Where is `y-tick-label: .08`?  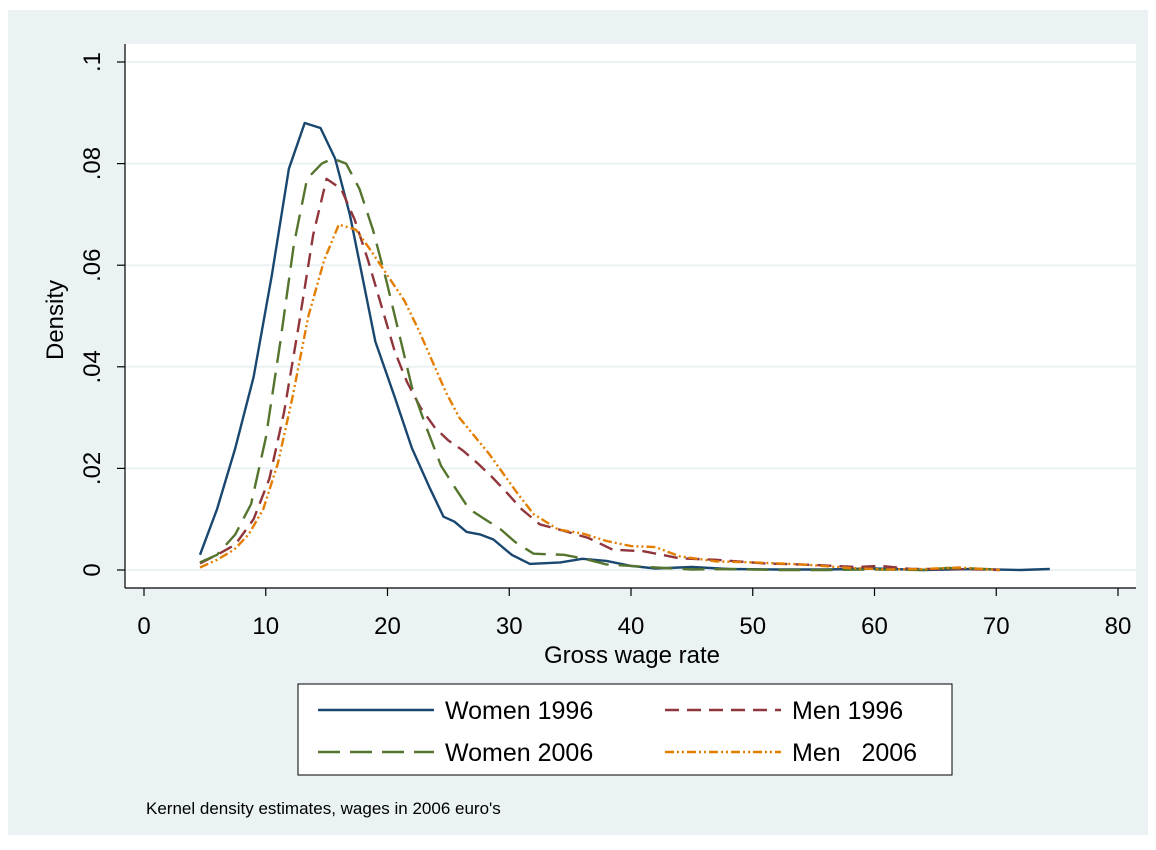
y-tick-label: .08 is located at coordinates (92, 163).